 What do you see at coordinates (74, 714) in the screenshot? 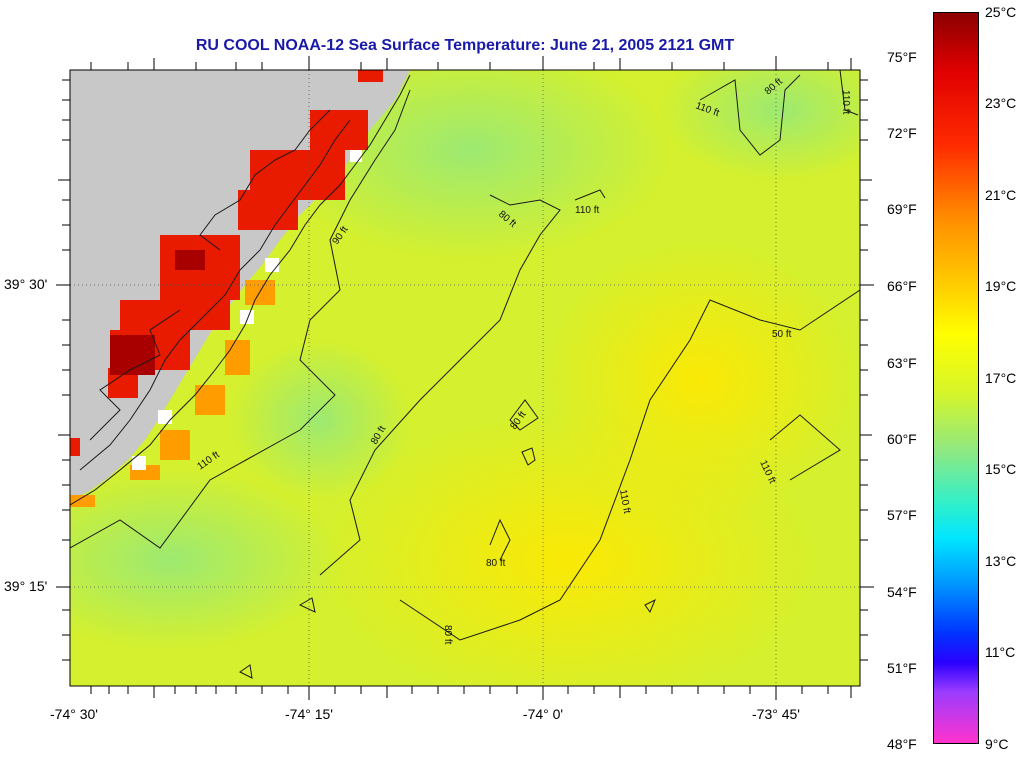
I see `longitude-label: -74° 30'` at bounding box center [74, 714].